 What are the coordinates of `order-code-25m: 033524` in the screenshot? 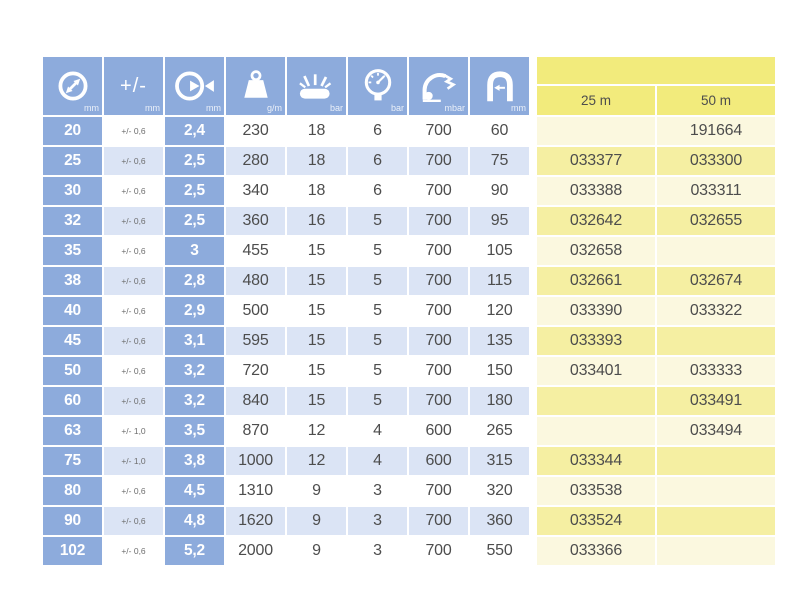 It's located at (596, 521).